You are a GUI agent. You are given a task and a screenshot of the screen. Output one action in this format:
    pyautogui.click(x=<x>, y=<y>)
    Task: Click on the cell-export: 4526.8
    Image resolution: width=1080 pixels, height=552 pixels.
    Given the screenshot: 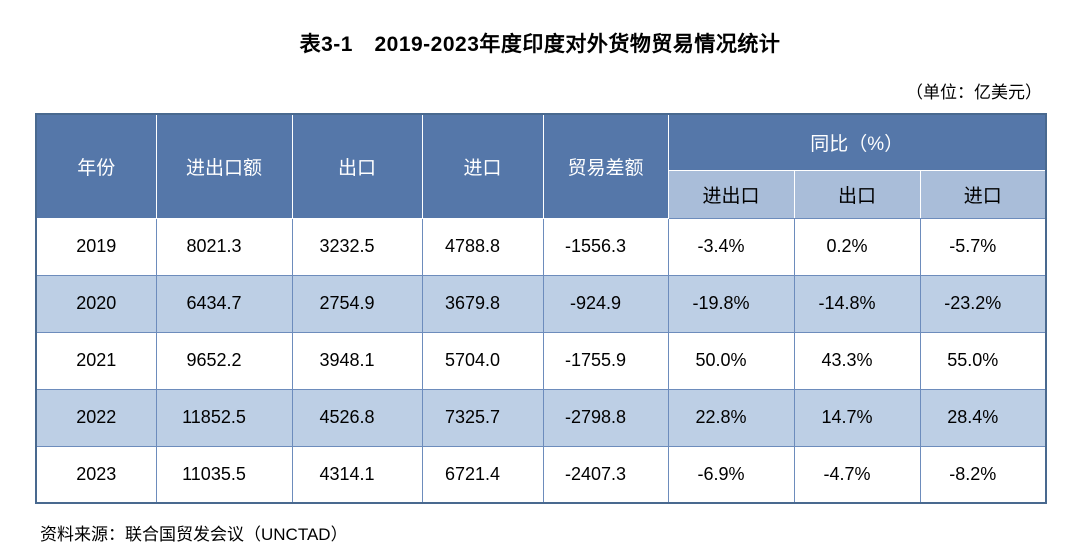 What is the action you would take?
    pyautogui.click(x=357, y=417)
    